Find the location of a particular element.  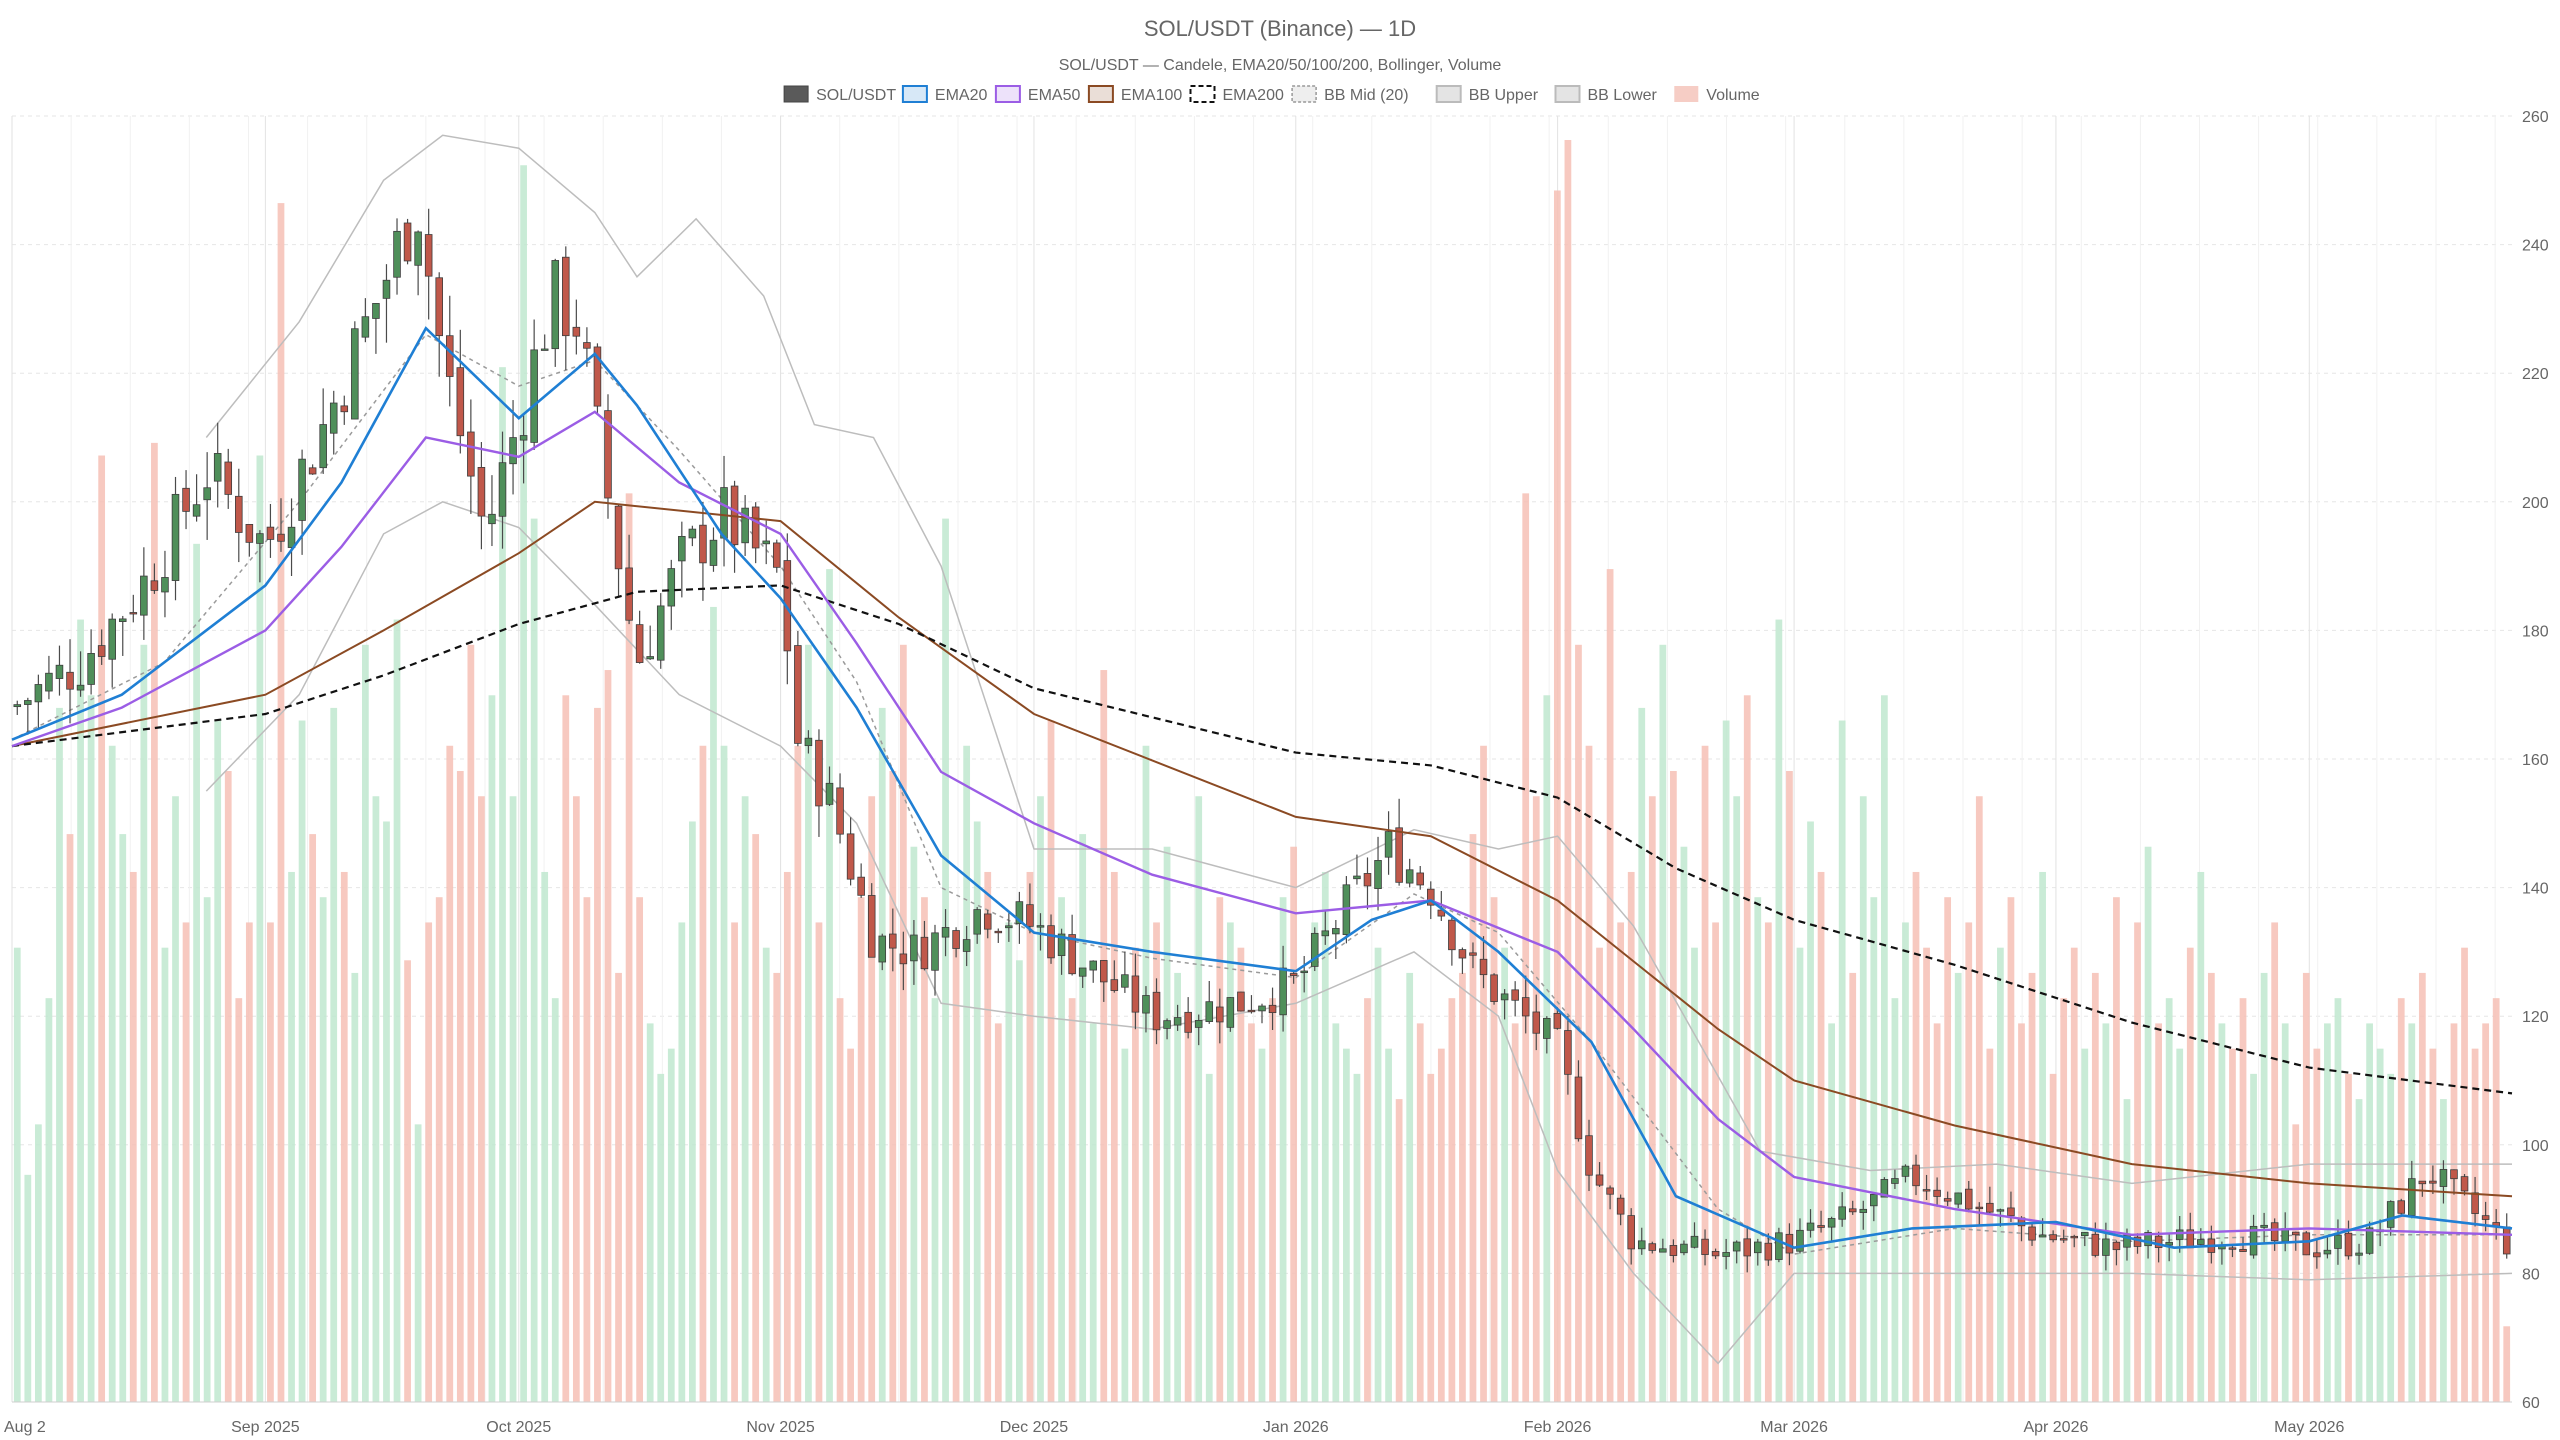

legend-item-volume: Volume is located at coordinates (1717, 95).